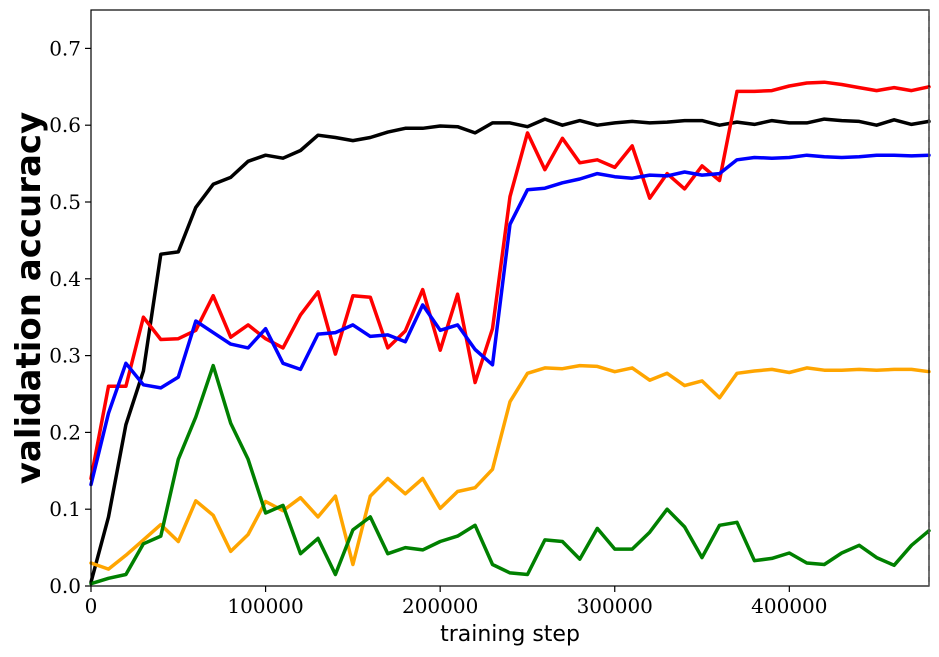  I want to click on x-tick-label: 300000, so click(615, 606).